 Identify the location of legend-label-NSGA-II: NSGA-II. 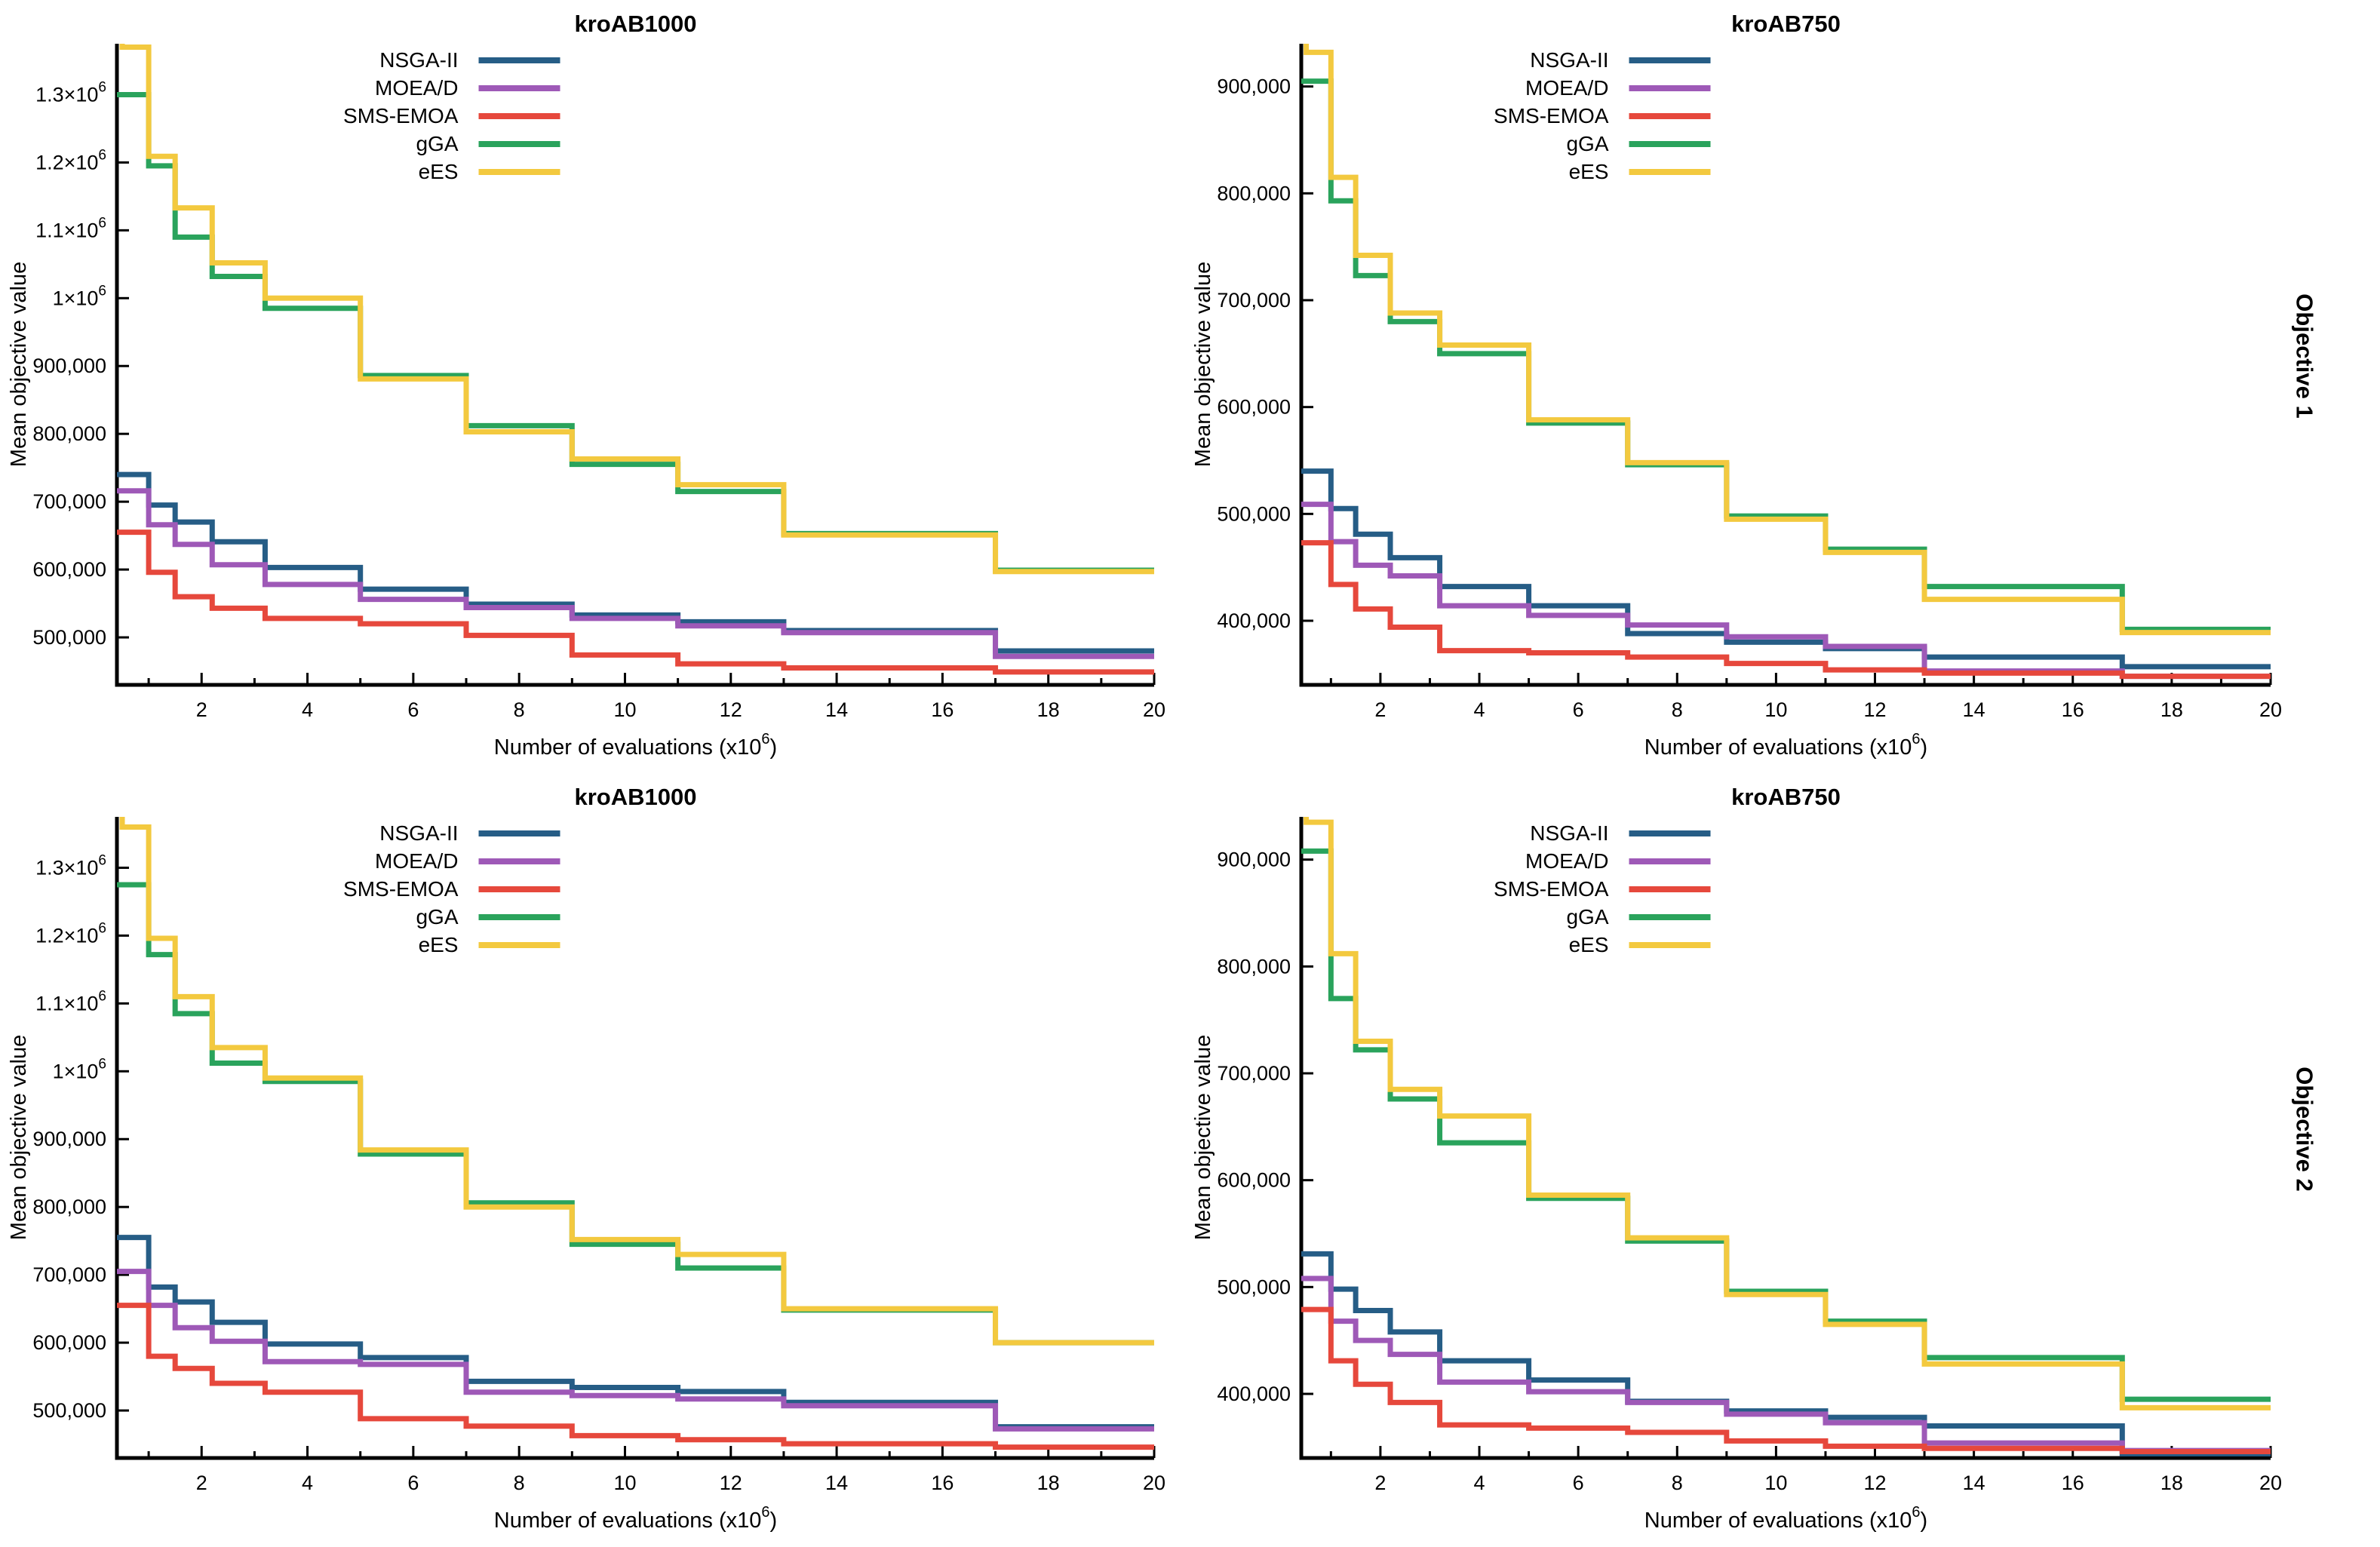
(418, 833).